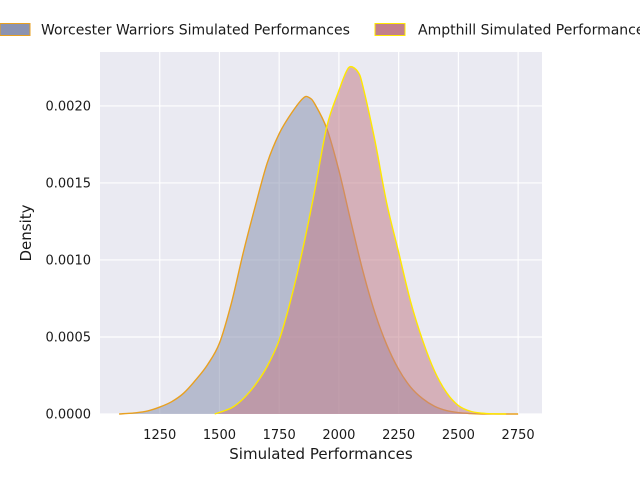  Describe the element at coordinates (69, 183) in the screenshot. I see `y-tick-label: 0.0015` at that location.